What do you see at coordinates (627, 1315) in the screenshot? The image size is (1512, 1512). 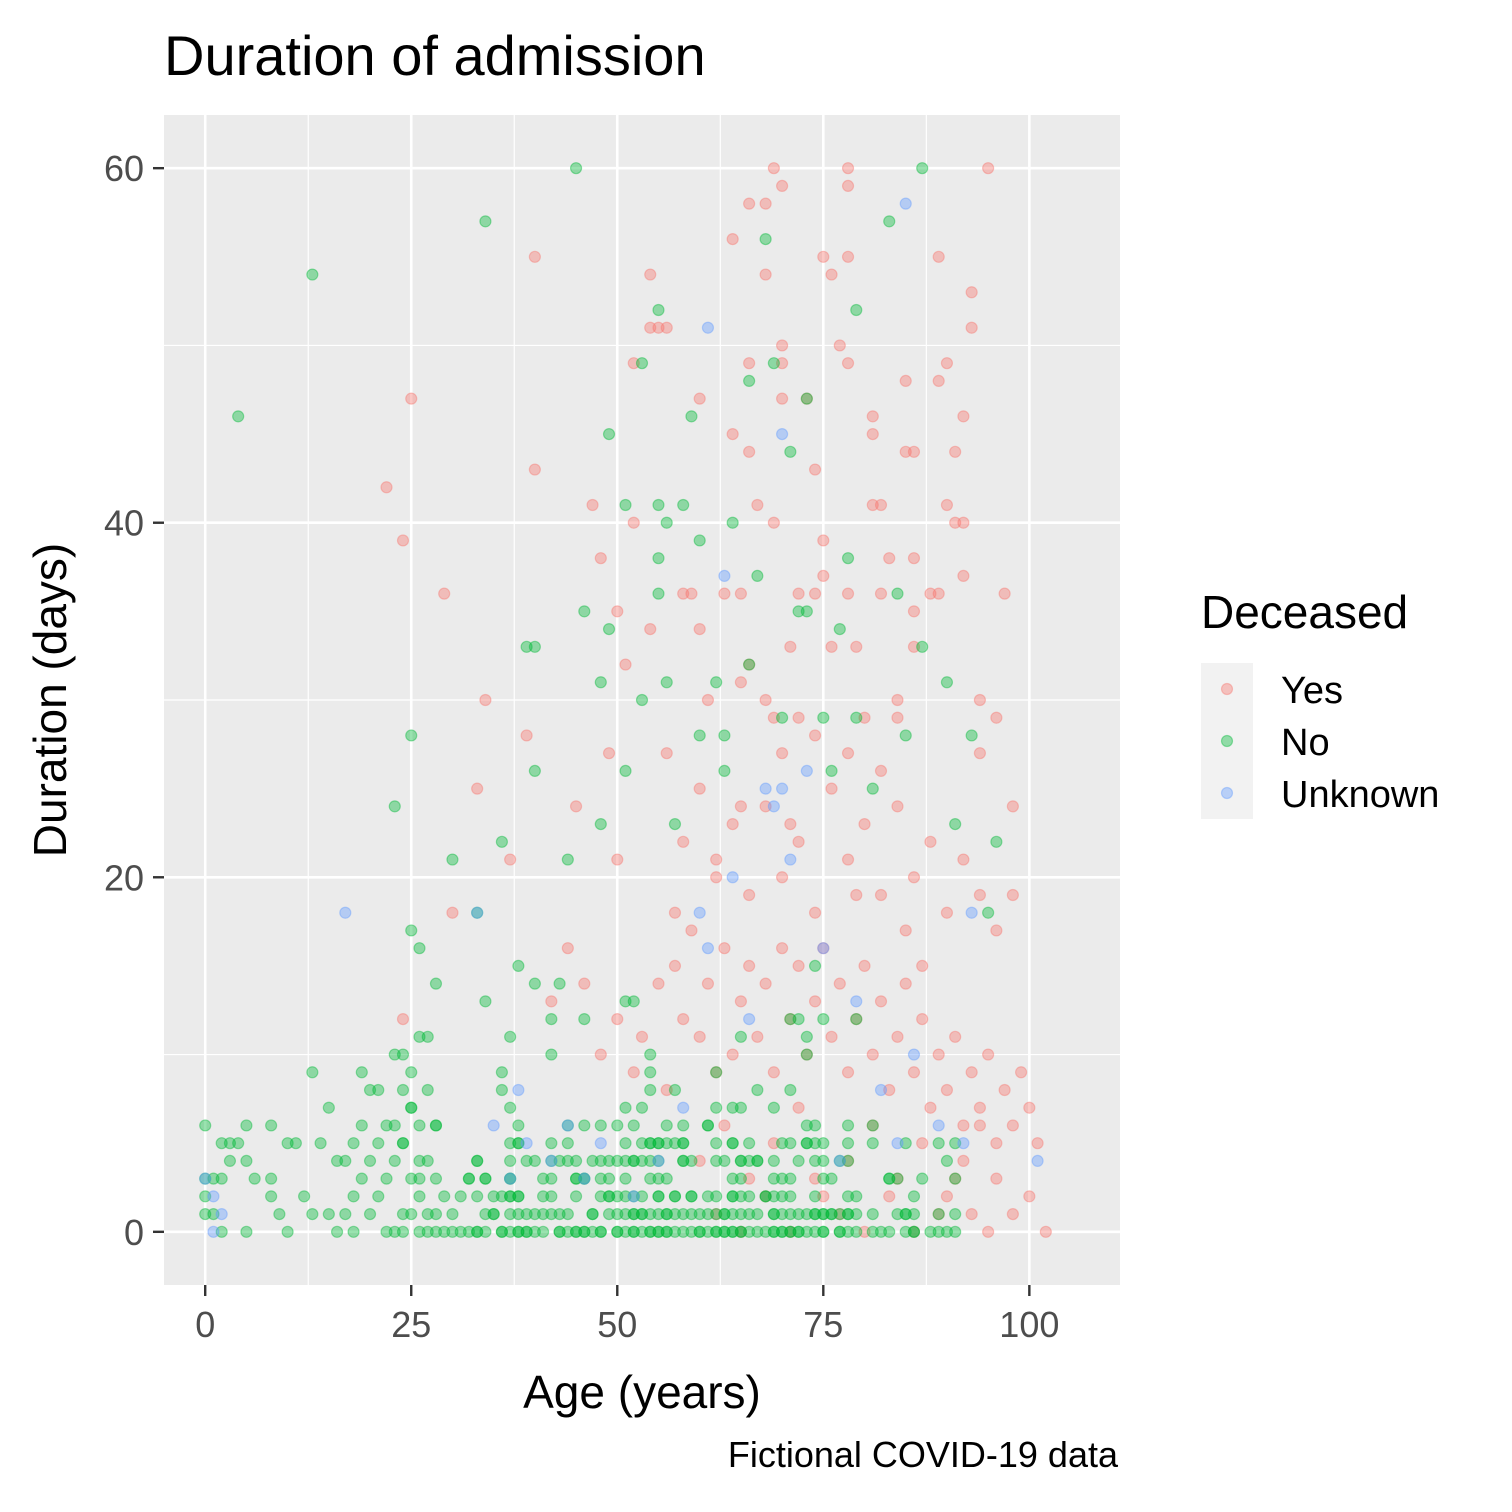 I see `x-axis: 0 25 50 75 100` at bounding box center [627, 1315].